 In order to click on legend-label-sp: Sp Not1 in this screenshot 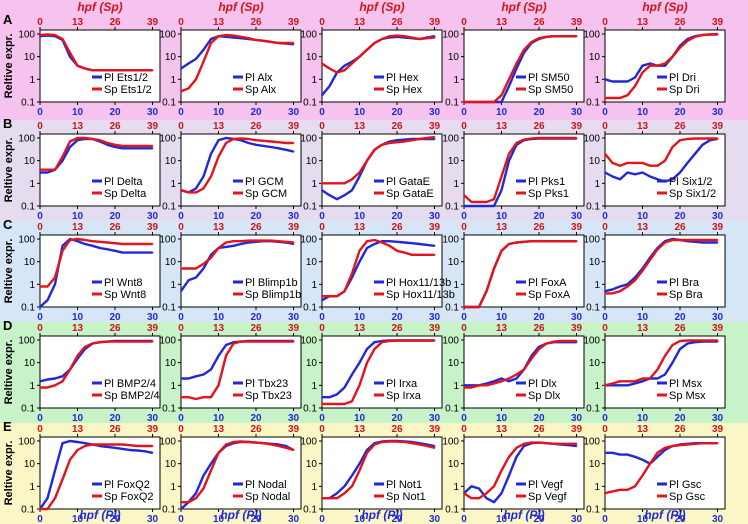, I will do `click(406, 497)`.